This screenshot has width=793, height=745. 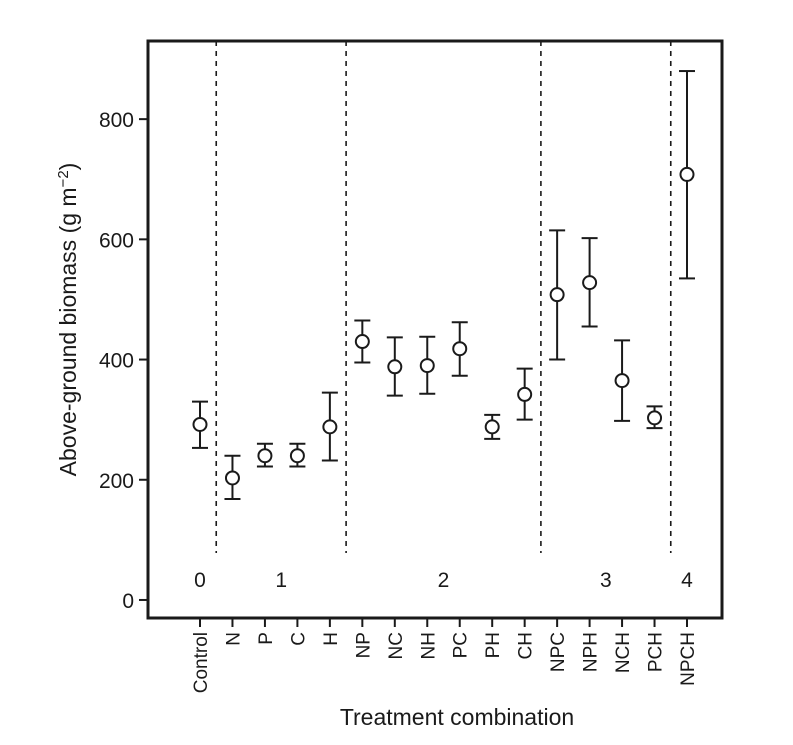 What do you see at coordinates (558, 652) in the screenshot?
I see `x-tick-label: NPC` at bounding box center [558, 652].